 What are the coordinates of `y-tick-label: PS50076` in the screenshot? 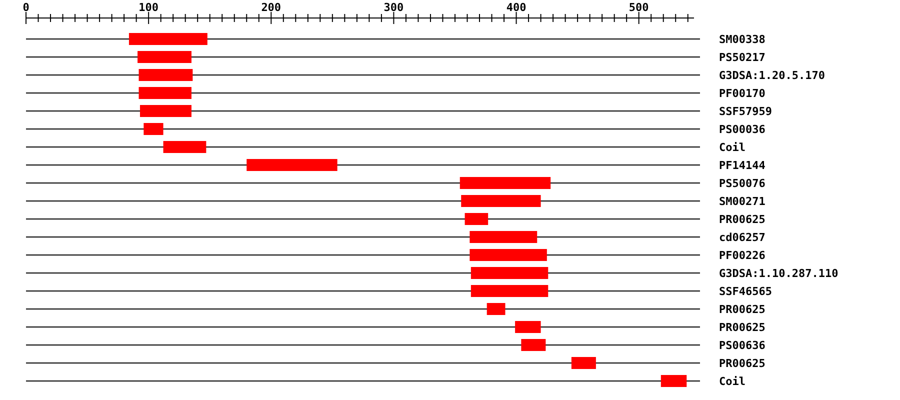 It's located at (742, 183).